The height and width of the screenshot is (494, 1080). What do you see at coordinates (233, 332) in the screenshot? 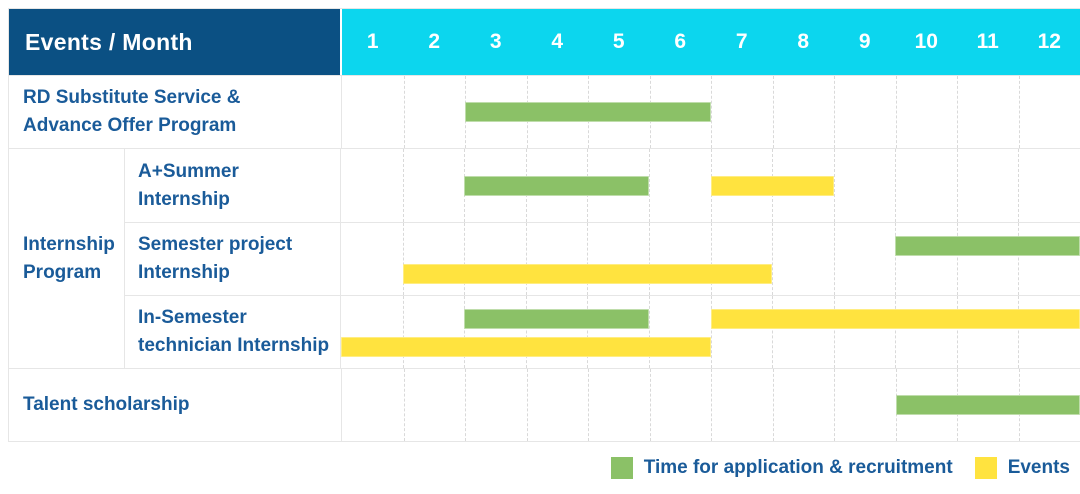
I see `row-label: In-Semester technician Internship` at bounding box center [233, 332].